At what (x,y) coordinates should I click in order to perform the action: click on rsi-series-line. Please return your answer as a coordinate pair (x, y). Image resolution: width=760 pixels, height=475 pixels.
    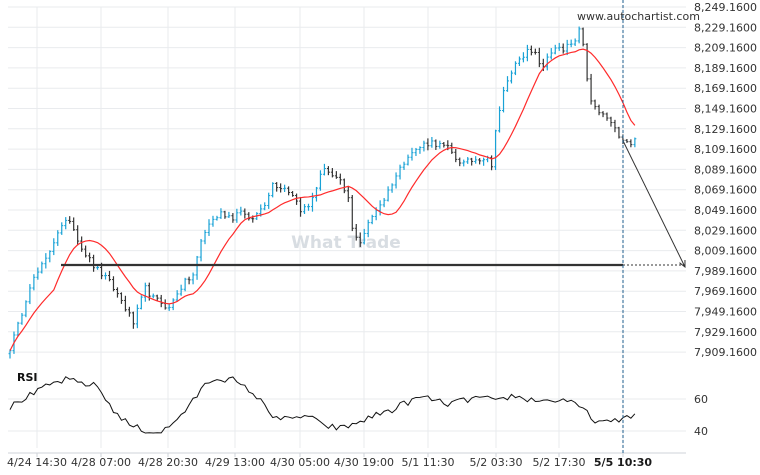
    Looking at the image, I should click on (322, 405).